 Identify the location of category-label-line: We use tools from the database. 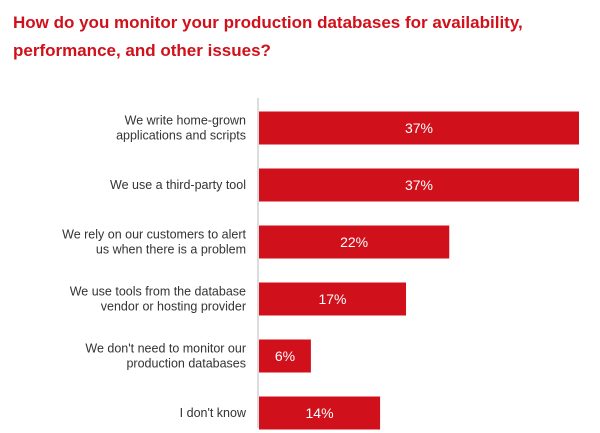
(158, 292).